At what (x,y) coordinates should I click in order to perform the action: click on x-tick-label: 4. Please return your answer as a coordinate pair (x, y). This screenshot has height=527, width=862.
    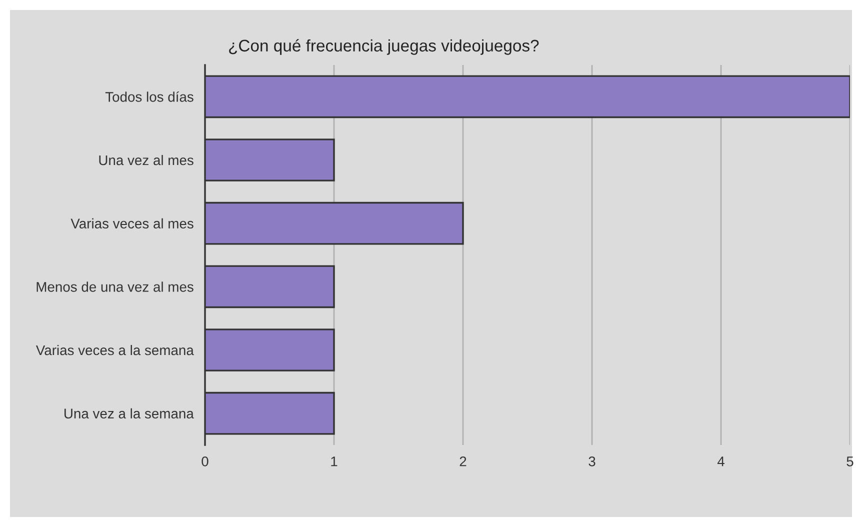
    Looking at the image, I should click on (720, 461).